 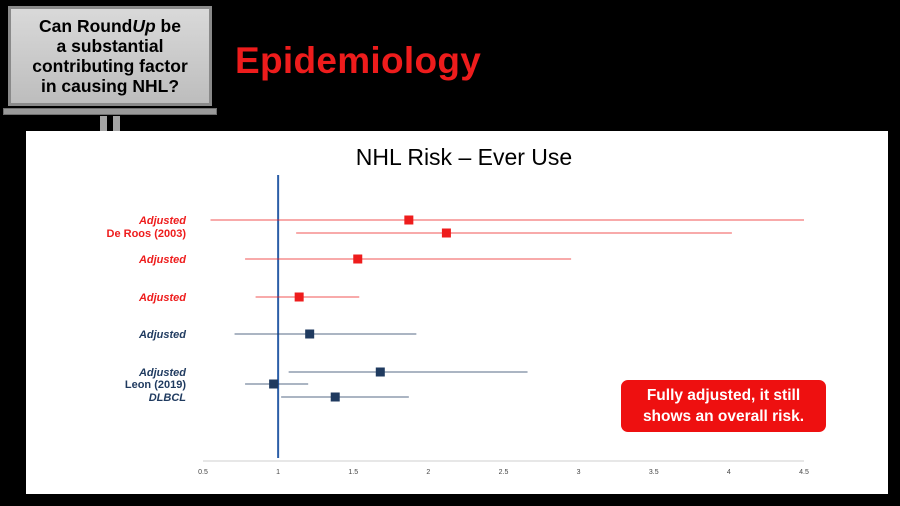 What do you see at coordinates (654, 472) in the screenshot?
I see `x-tick-label: 3.5` at bounding box center [654, 472].